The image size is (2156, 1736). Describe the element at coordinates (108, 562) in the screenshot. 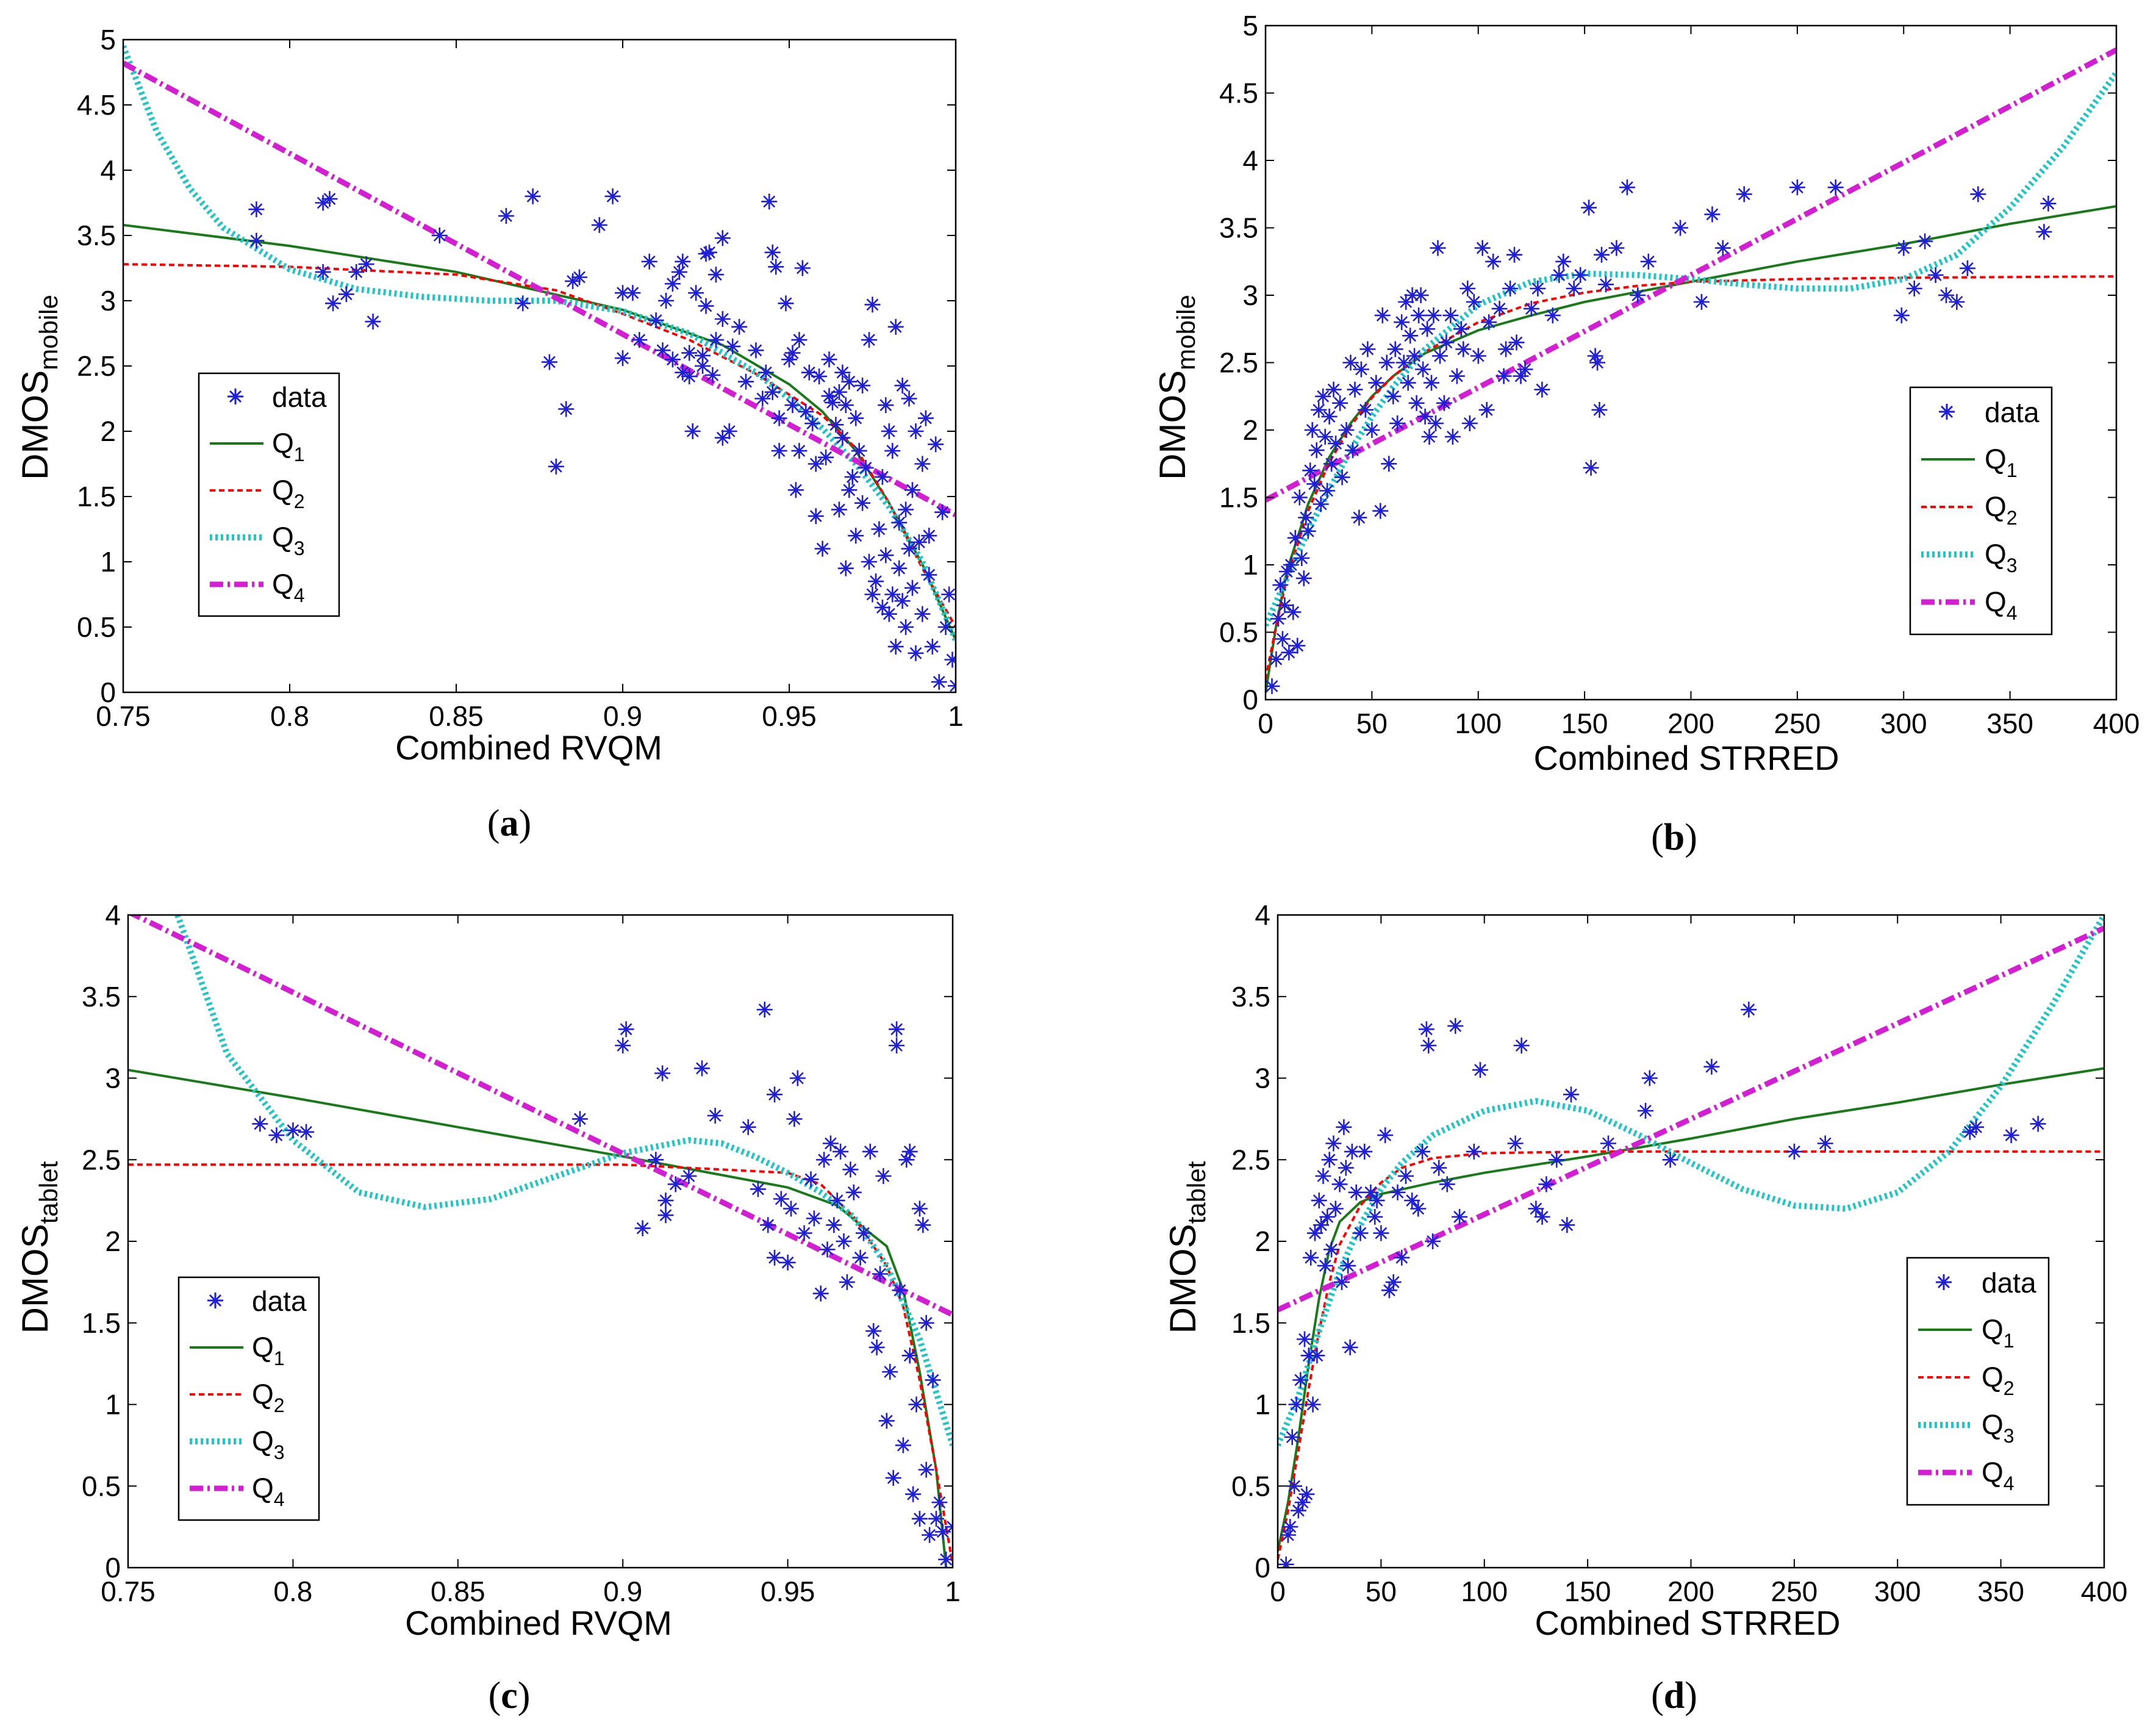

I see `panel-a-ytick-label: 1` at that location.